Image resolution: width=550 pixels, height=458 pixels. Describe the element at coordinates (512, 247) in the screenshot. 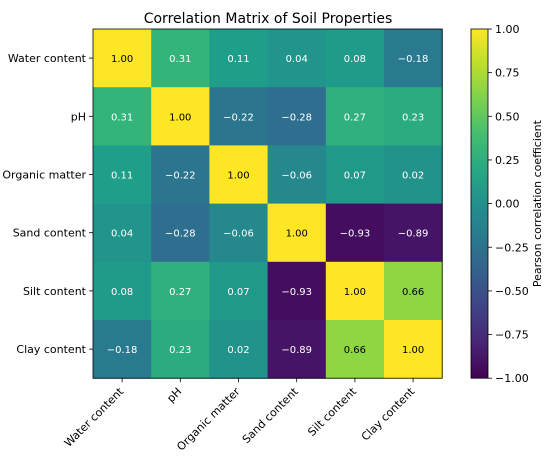

I see `colorbar-tick-label: −0.25` at that location.